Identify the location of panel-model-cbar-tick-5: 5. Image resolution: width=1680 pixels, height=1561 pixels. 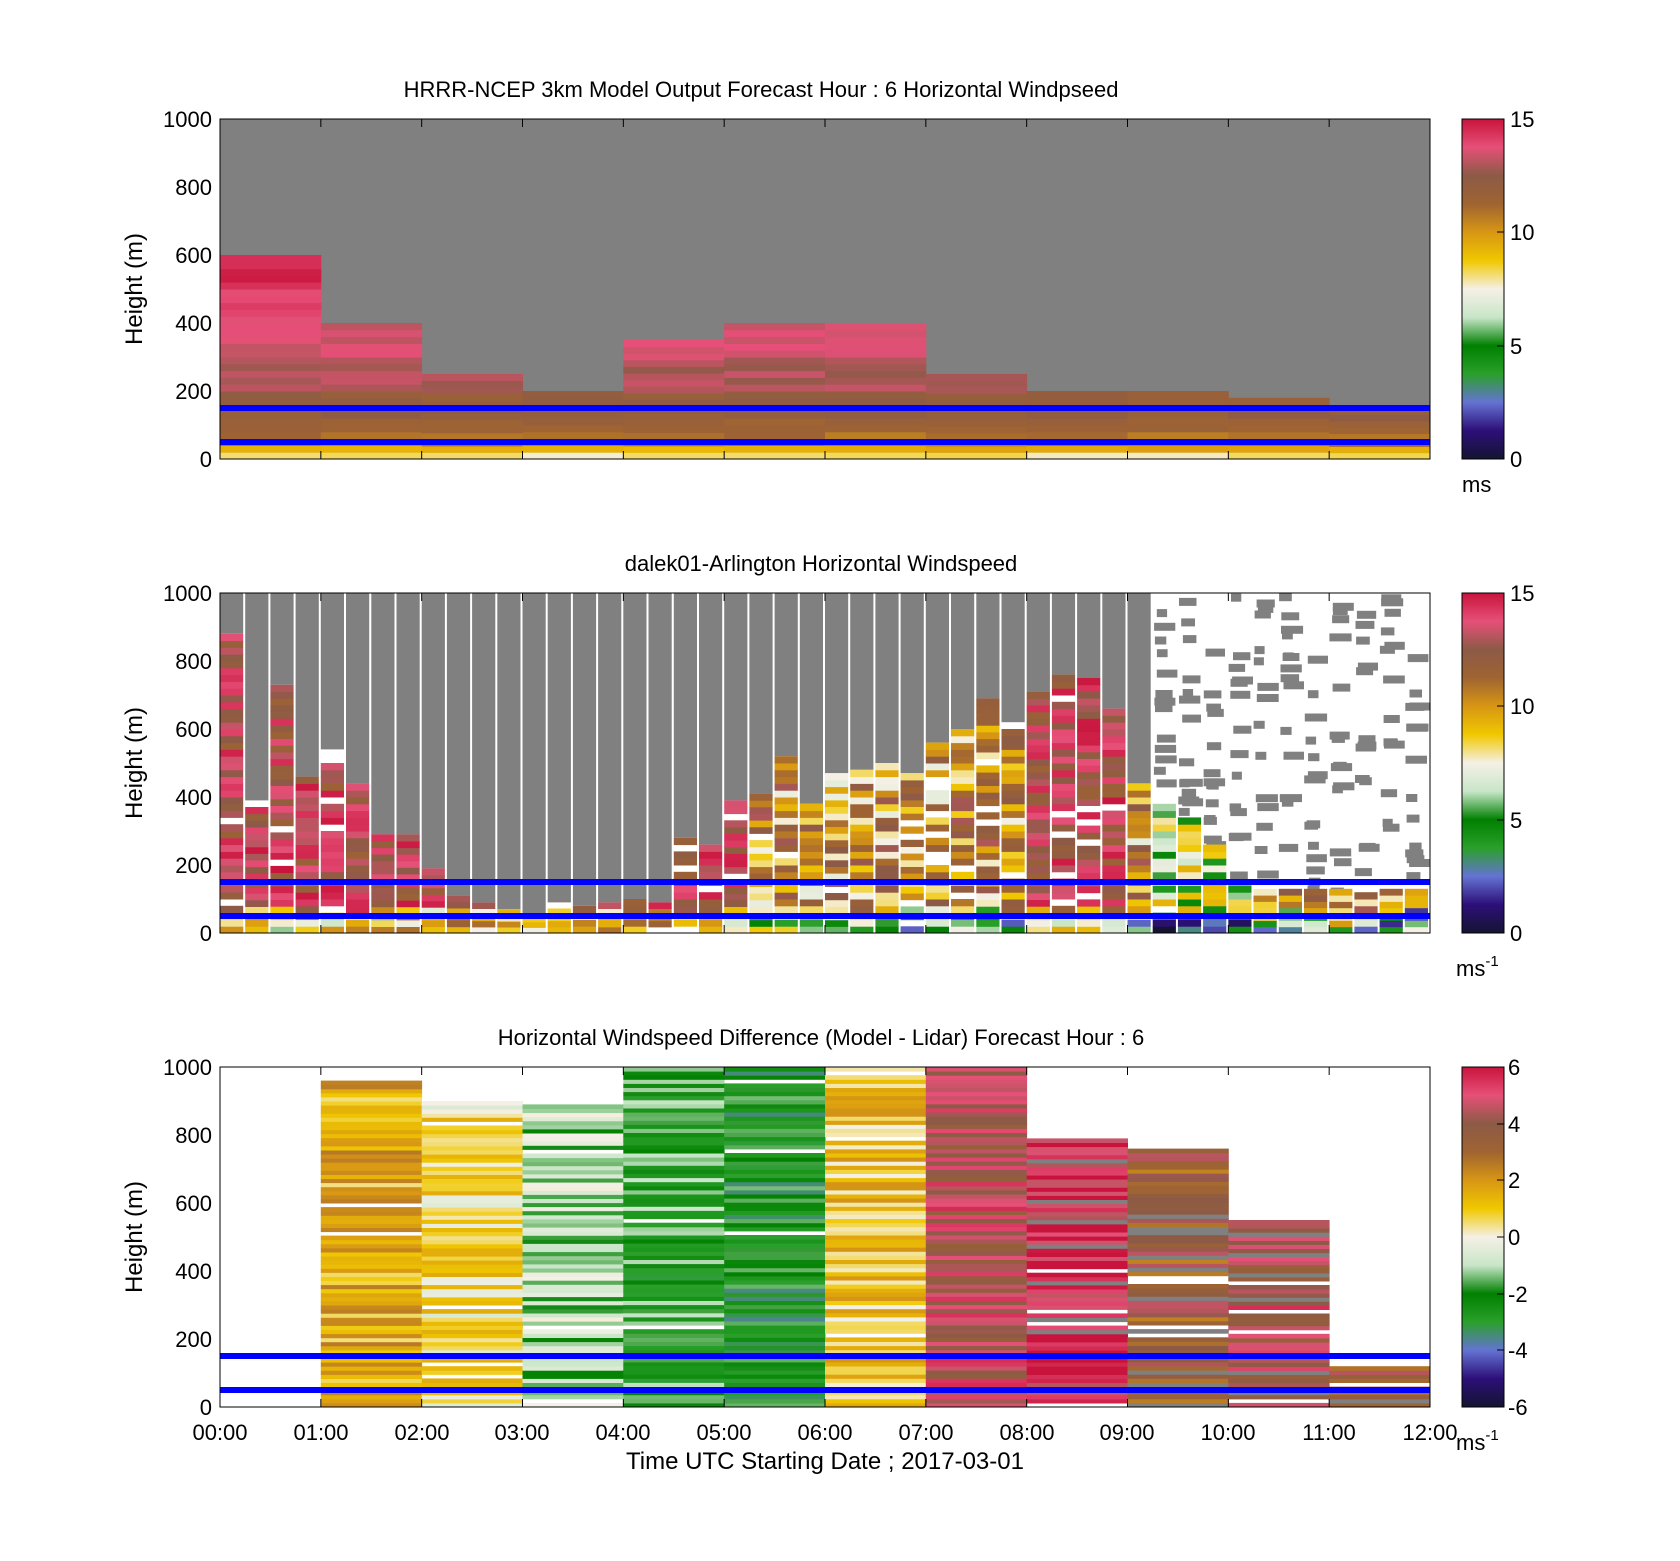
(1516, 346).